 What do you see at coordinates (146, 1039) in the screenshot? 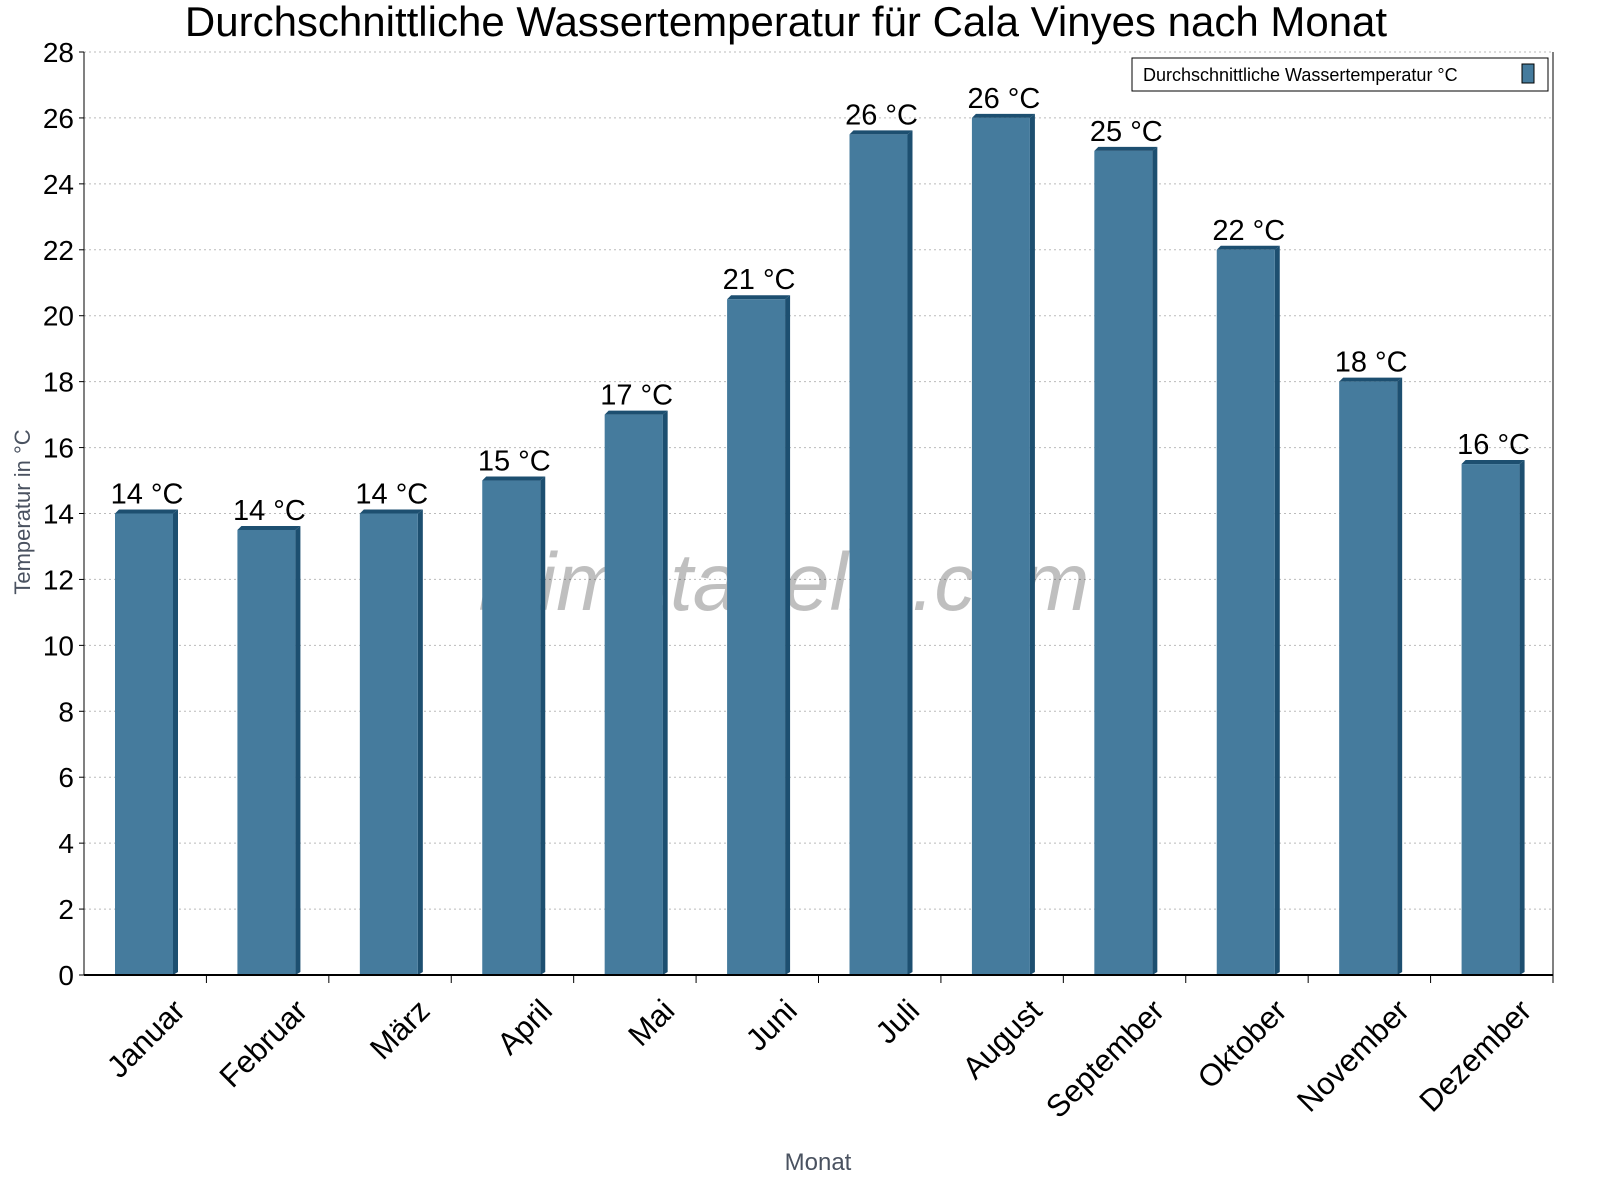
I see `x-tick-label: Januar` at bounding box center [146, 1039].